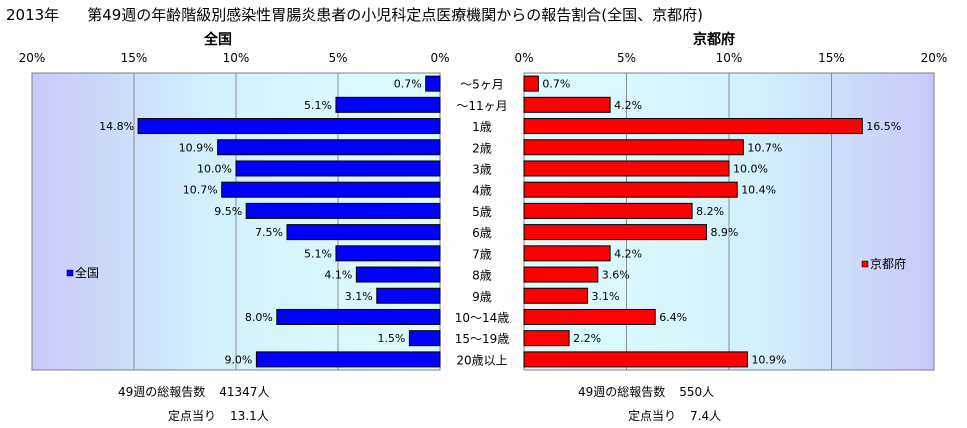 The width and height of the screenshot is (967, 428). What do you see at coordinates (706, 416) in the screenshot?
I see `right-per-value: 7.4人` at bounding box center [706, 416].